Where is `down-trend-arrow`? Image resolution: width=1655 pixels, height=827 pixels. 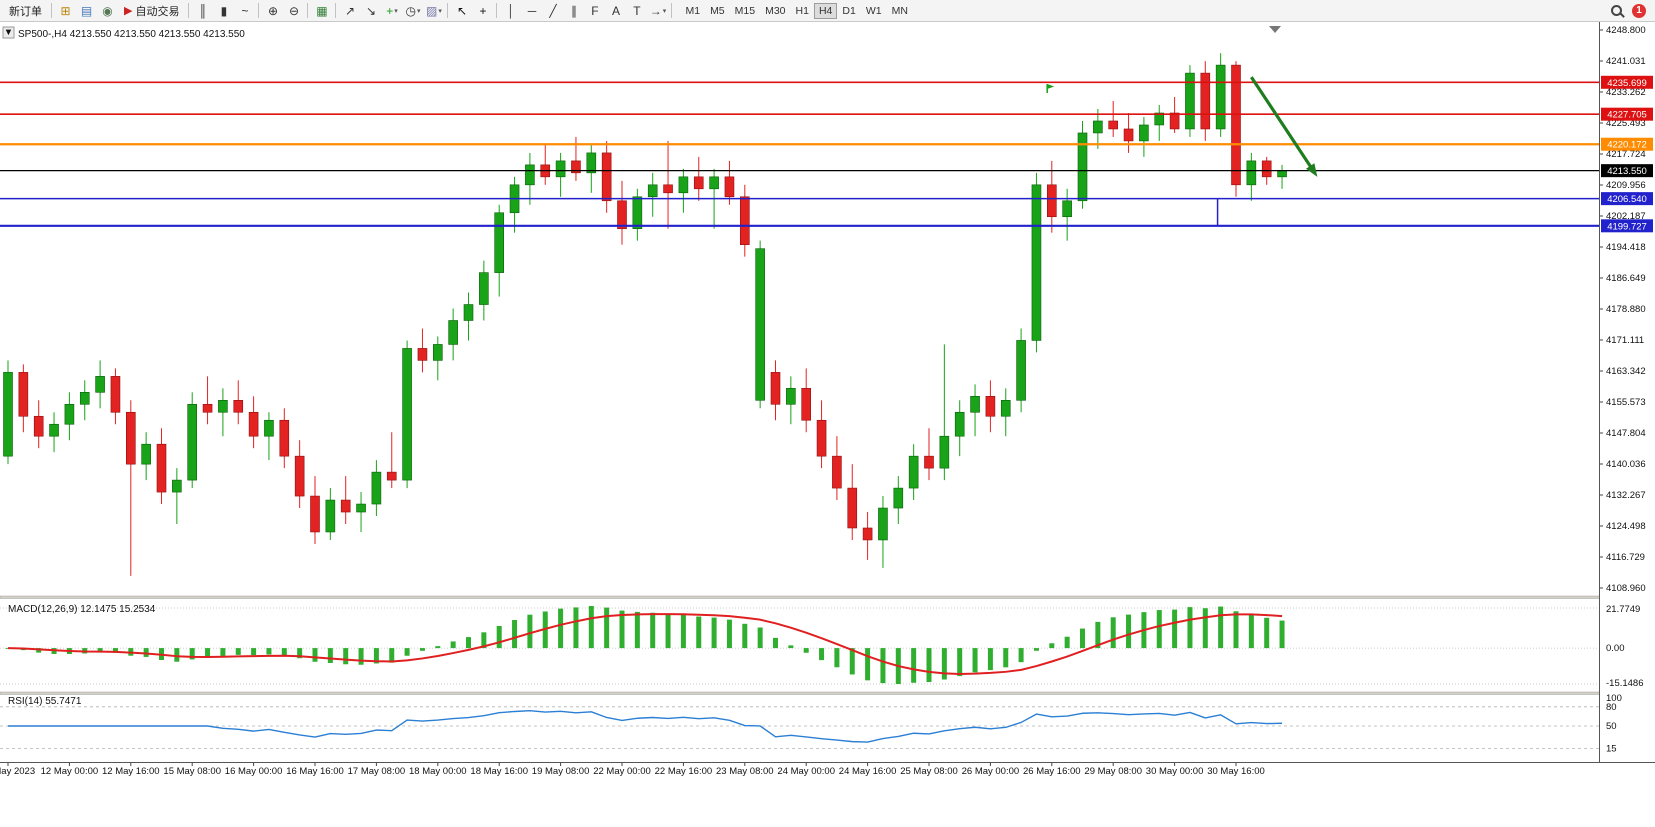 down-trend-arrow is located at coordinates (1284, 126).